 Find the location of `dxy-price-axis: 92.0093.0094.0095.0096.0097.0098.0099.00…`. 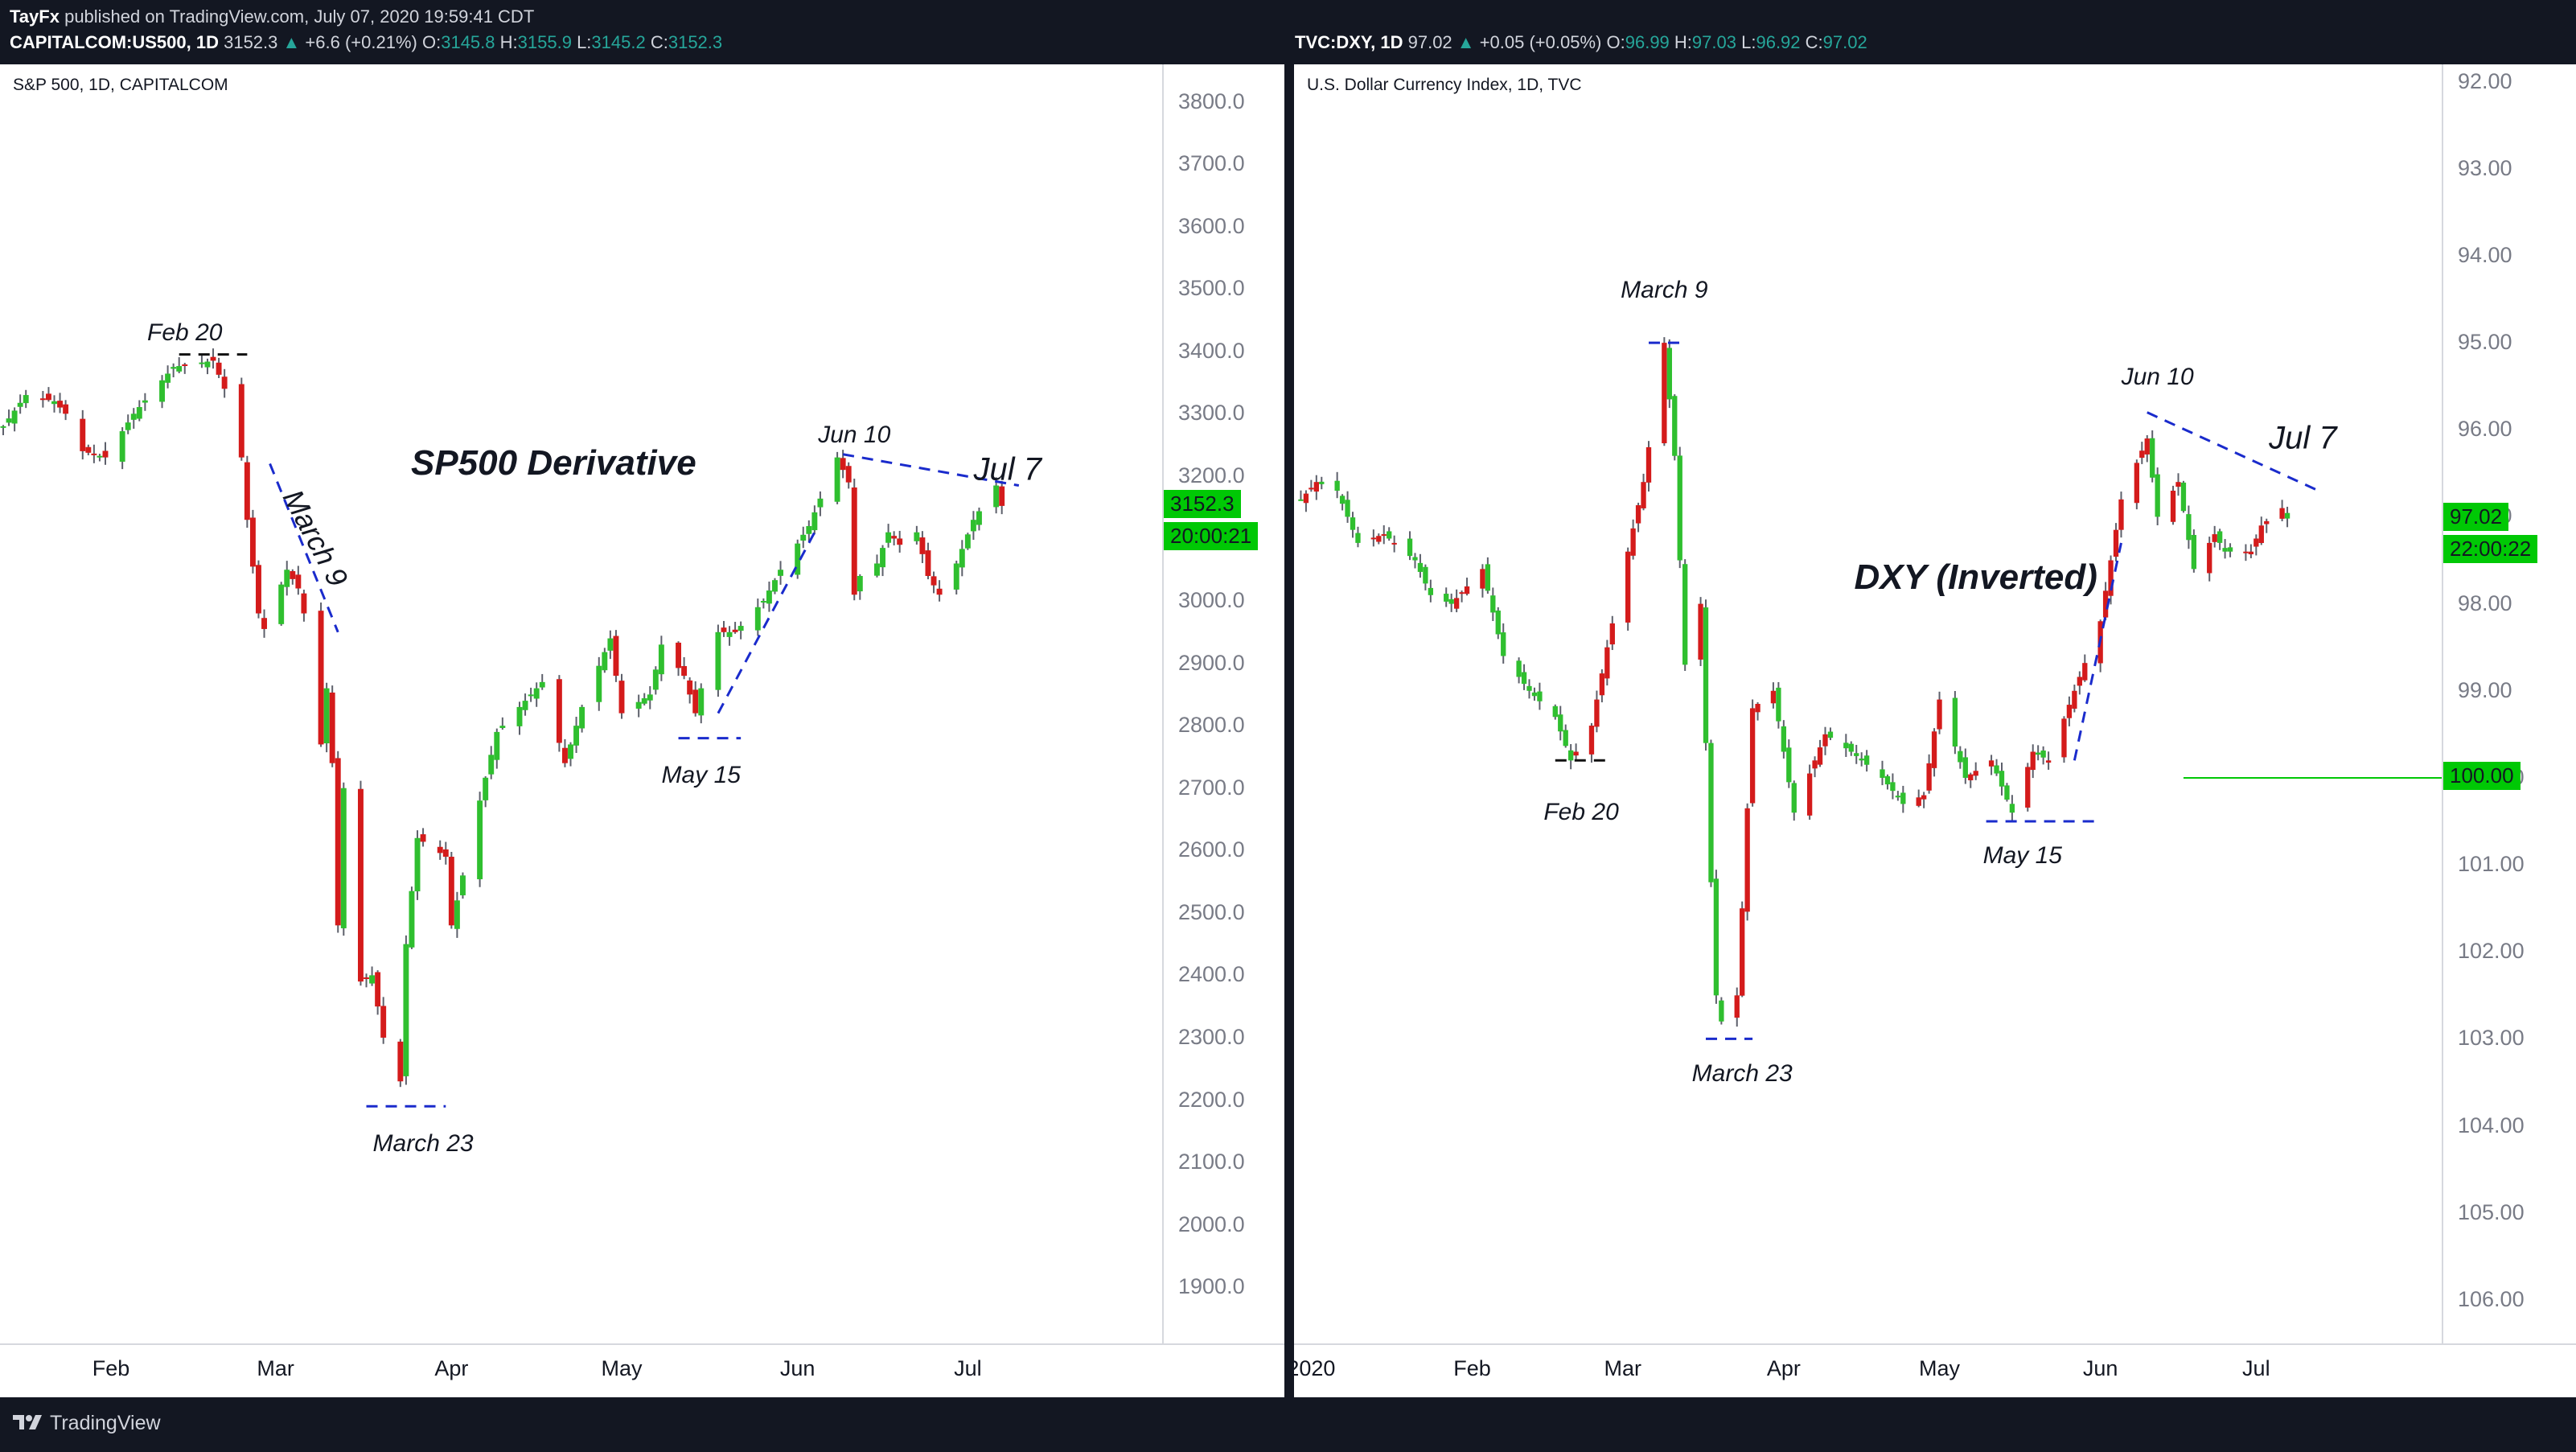

dxy-price-axis: 92.0093.0094.0095.0096.0097.0098.0099.00… is located at coordinates (2509, 703).